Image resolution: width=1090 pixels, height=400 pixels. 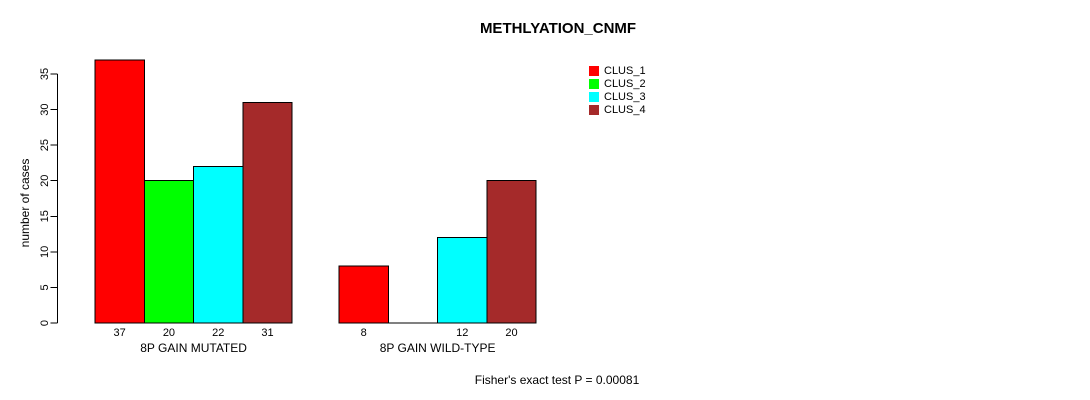 I want to click on y-tick-label: 25, so click(x=45, y=145).